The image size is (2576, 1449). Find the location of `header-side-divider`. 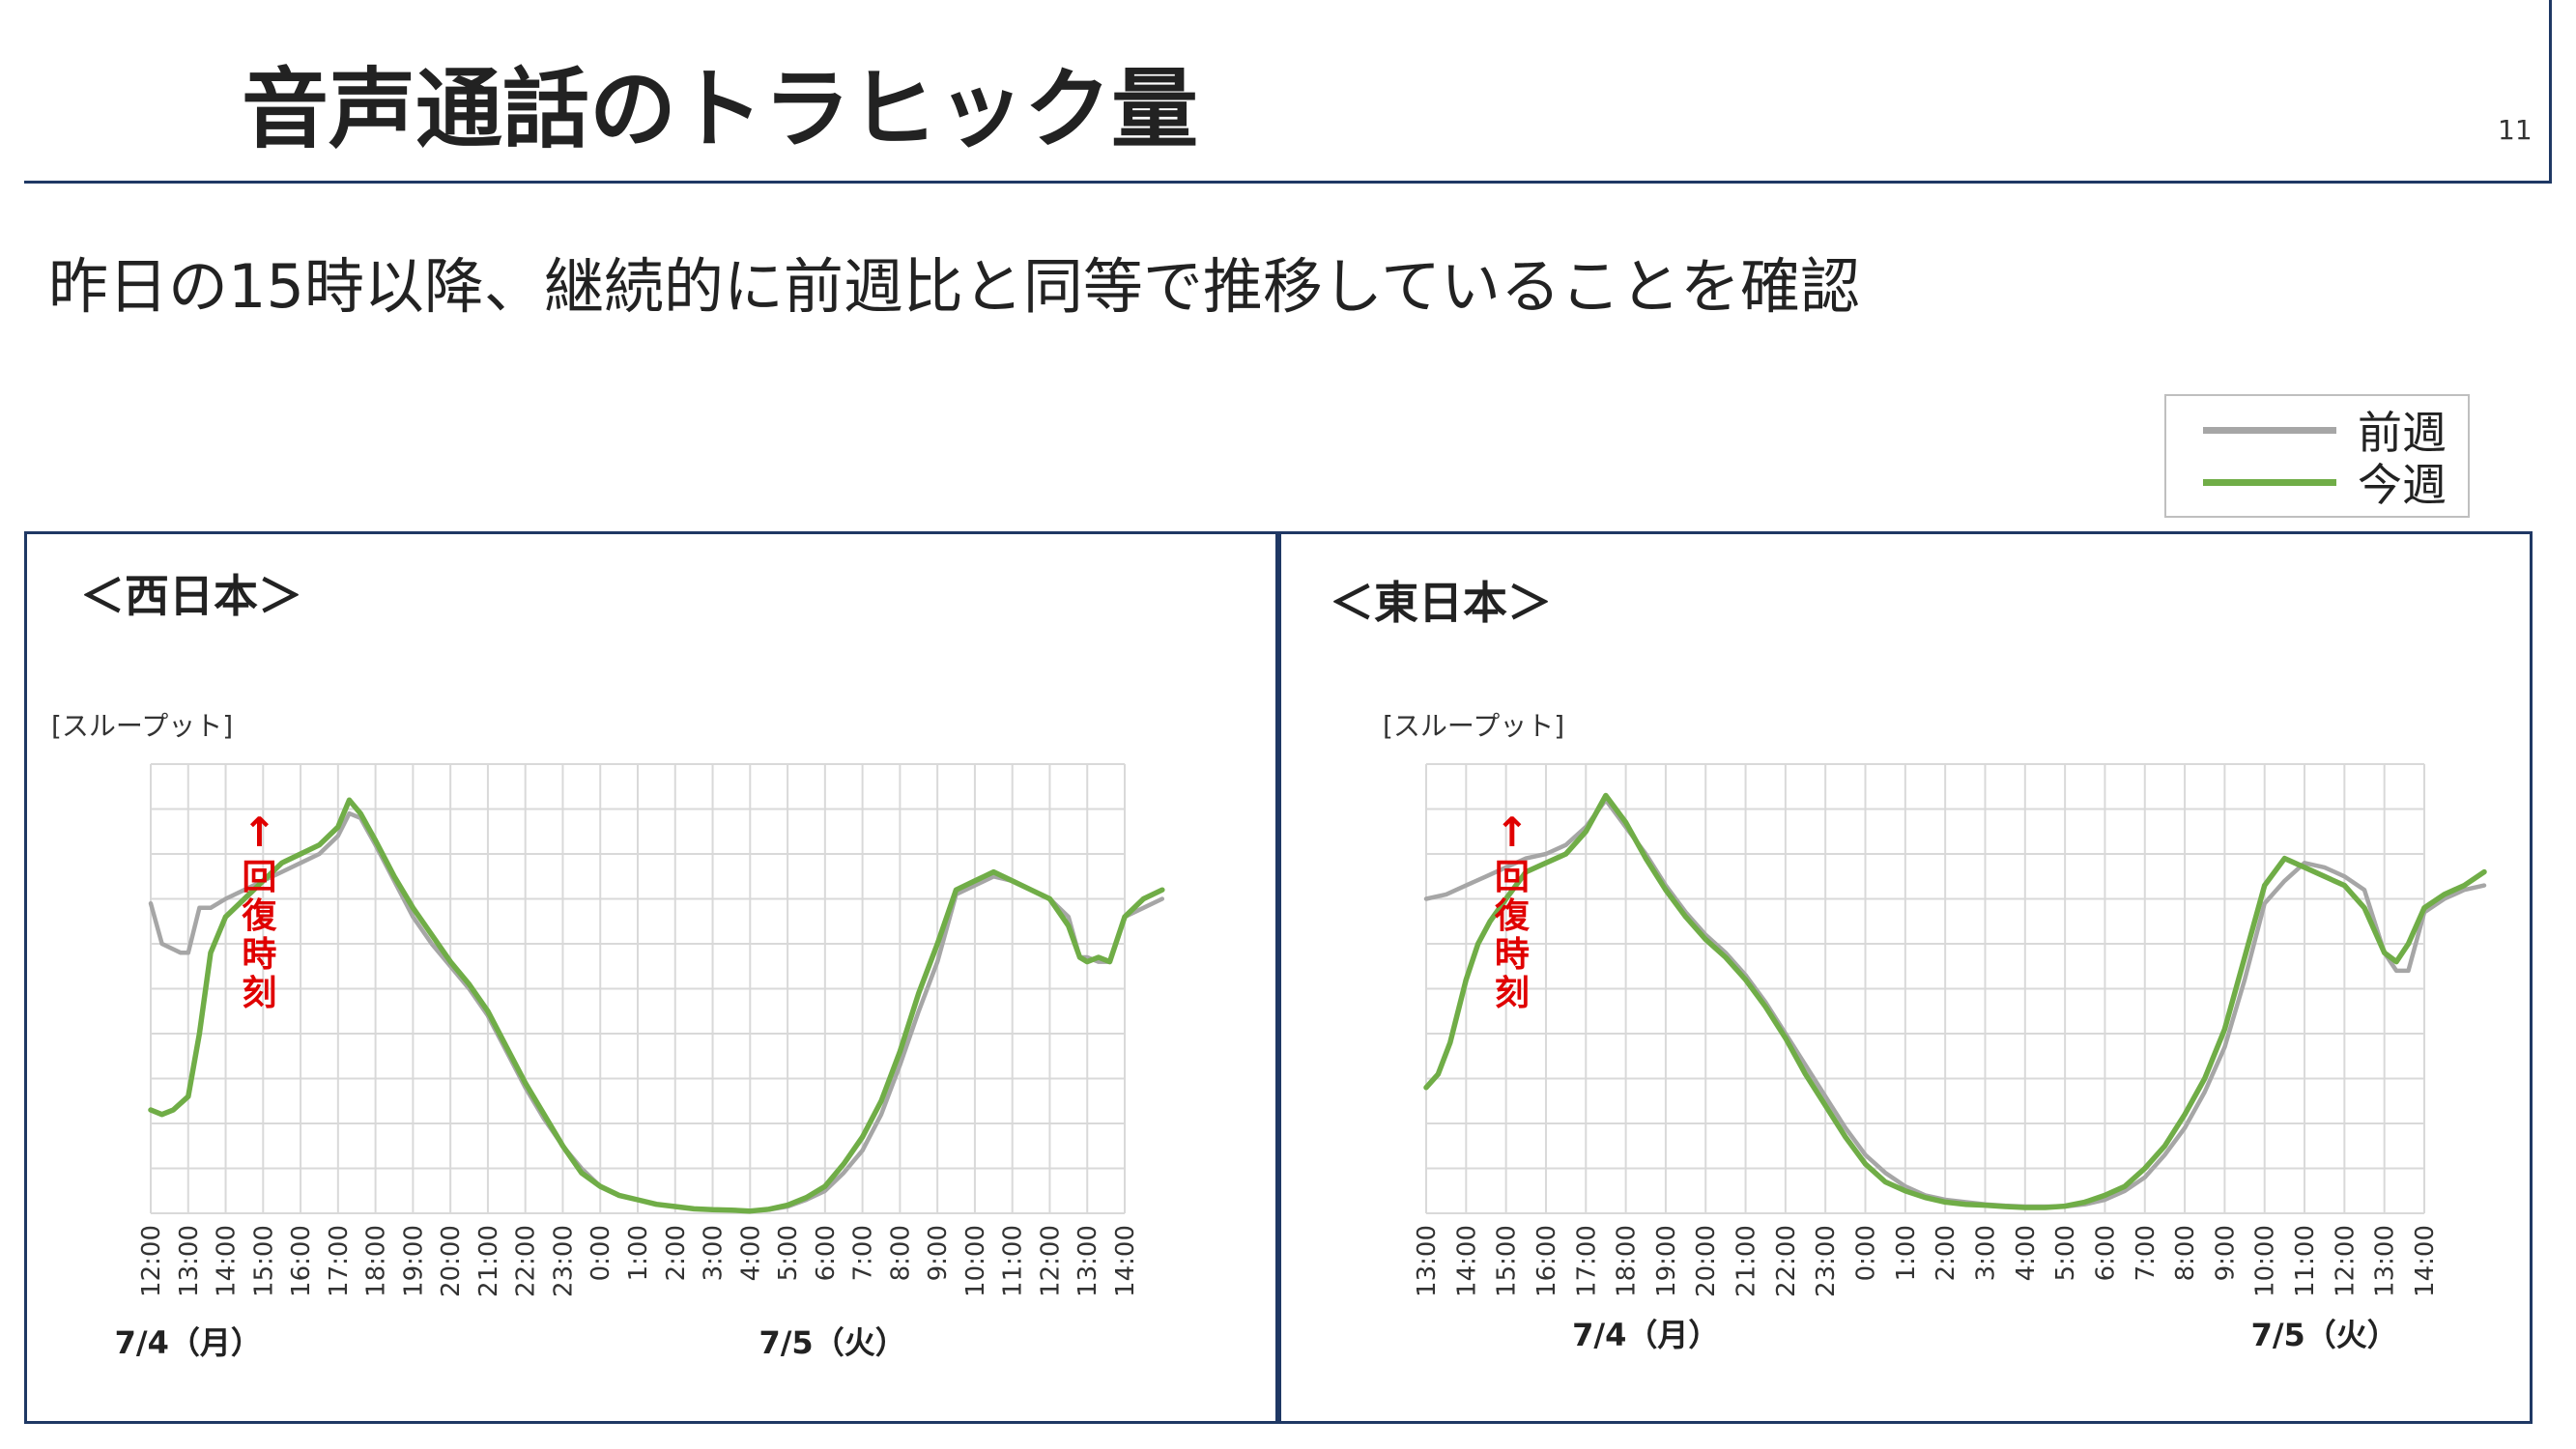

header-side-divider is located at coordinates (2551, 91).